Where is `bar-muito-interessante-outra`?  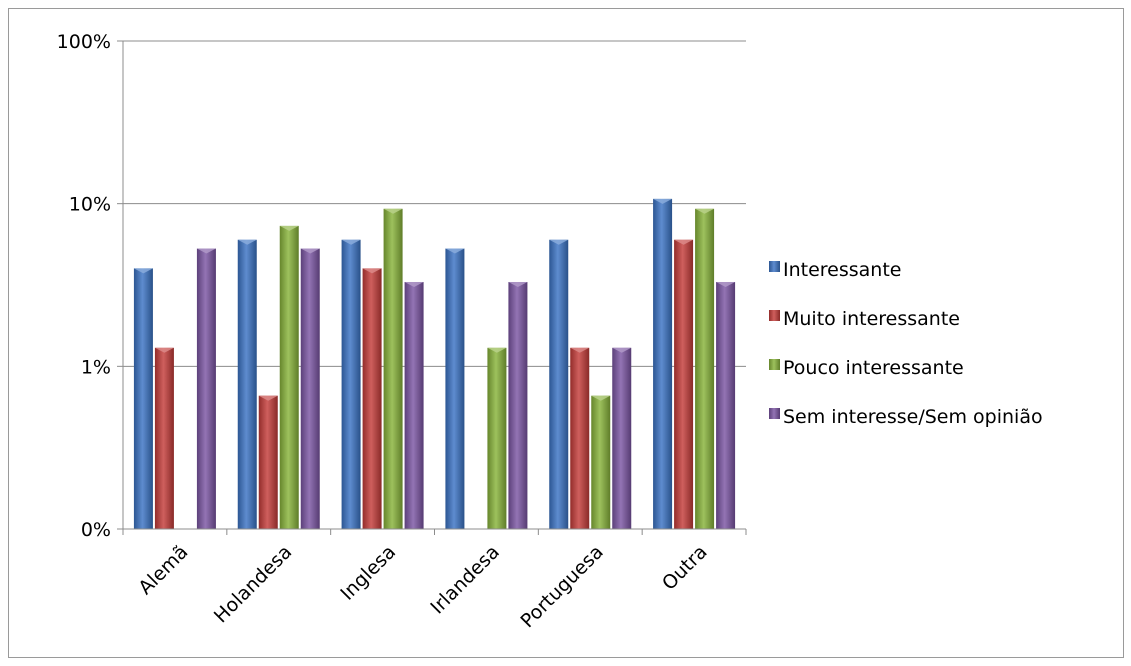
bar-muito-interessante-outra is located at coordinates (684, 384).